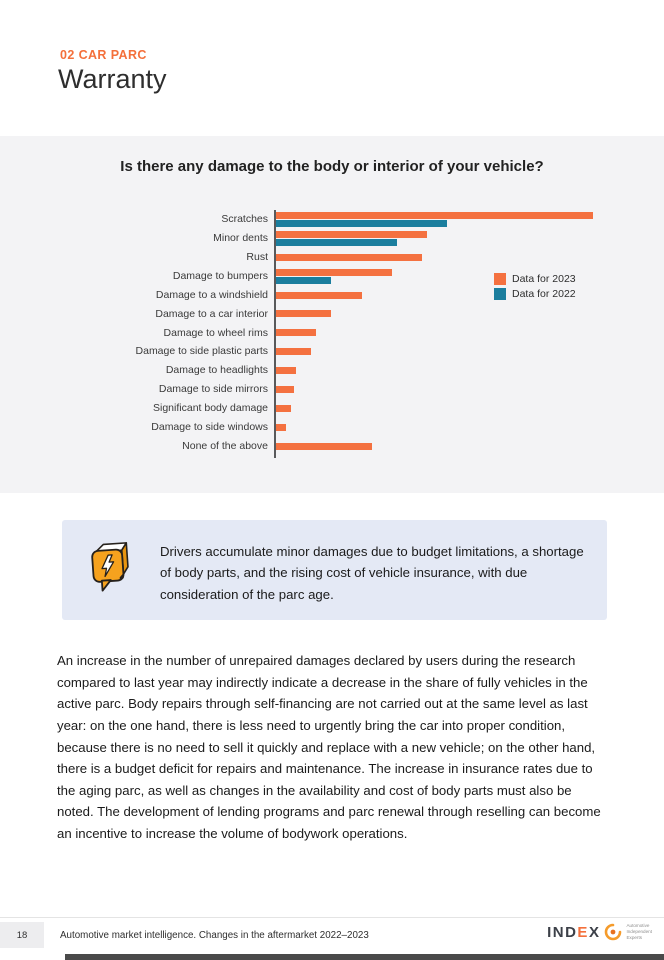 The width and height of the screenshot is (664, 960). I want to click on legend-item: Data for 2022, so click(535, 294).